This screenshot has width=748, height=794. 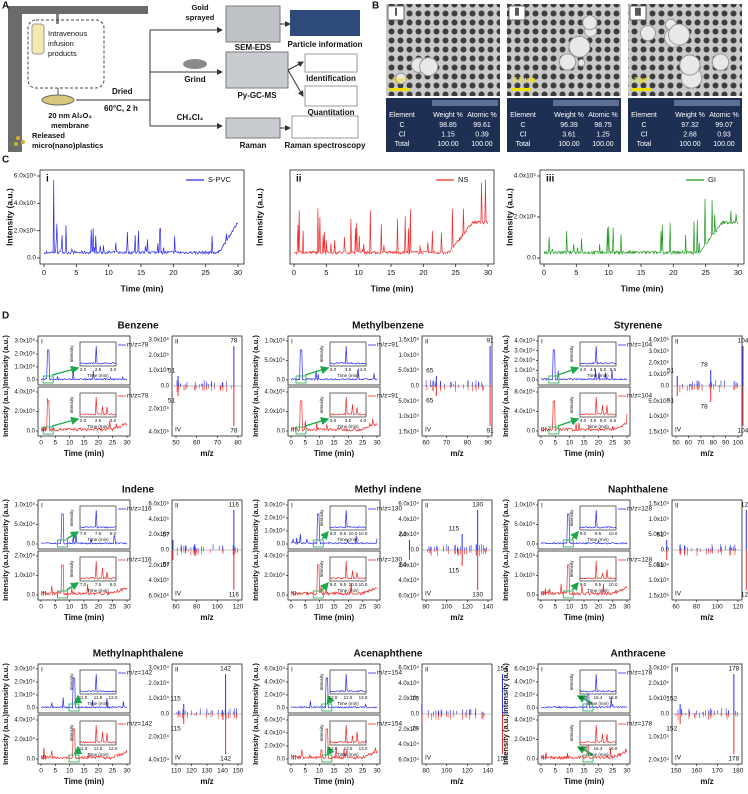 I want to click on numeral: III, so click(x=44, y=594).